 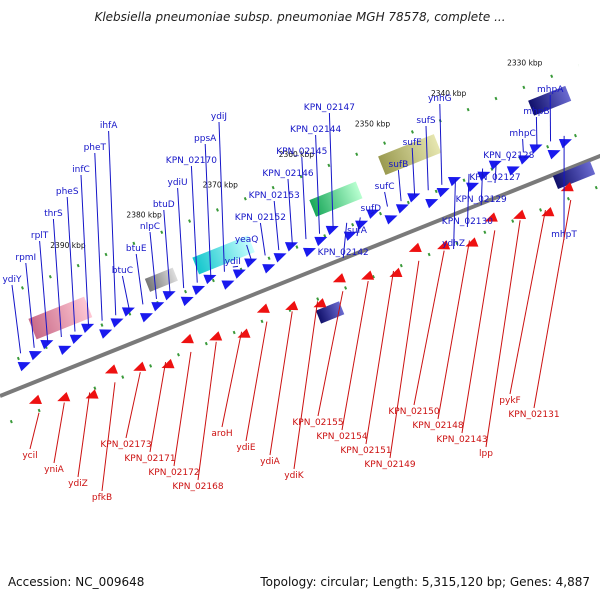 What do you see at coordinates (481, 200) in the screenshot?
I see `forward-gene-label: KPN_02129` at bounding box center [481, 200].